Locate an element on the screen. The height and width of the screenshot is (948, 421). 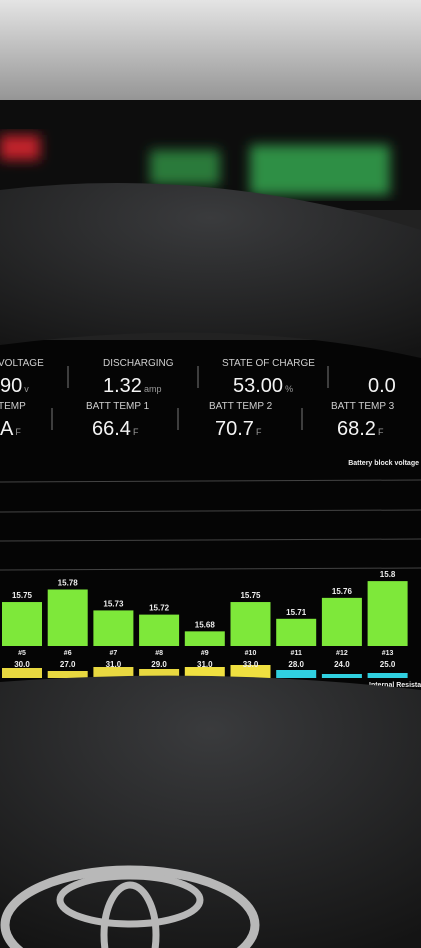
resistance-label: 29.0 is located at coordinates (159, 664).